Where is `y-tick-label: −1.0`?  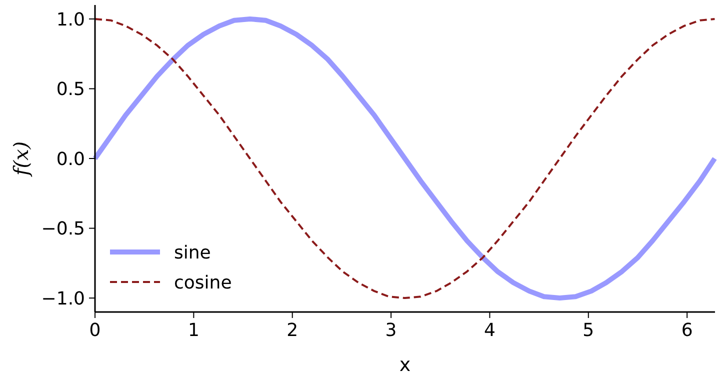 y-tick-label: −1.0 is located at coordinates (63, 299).